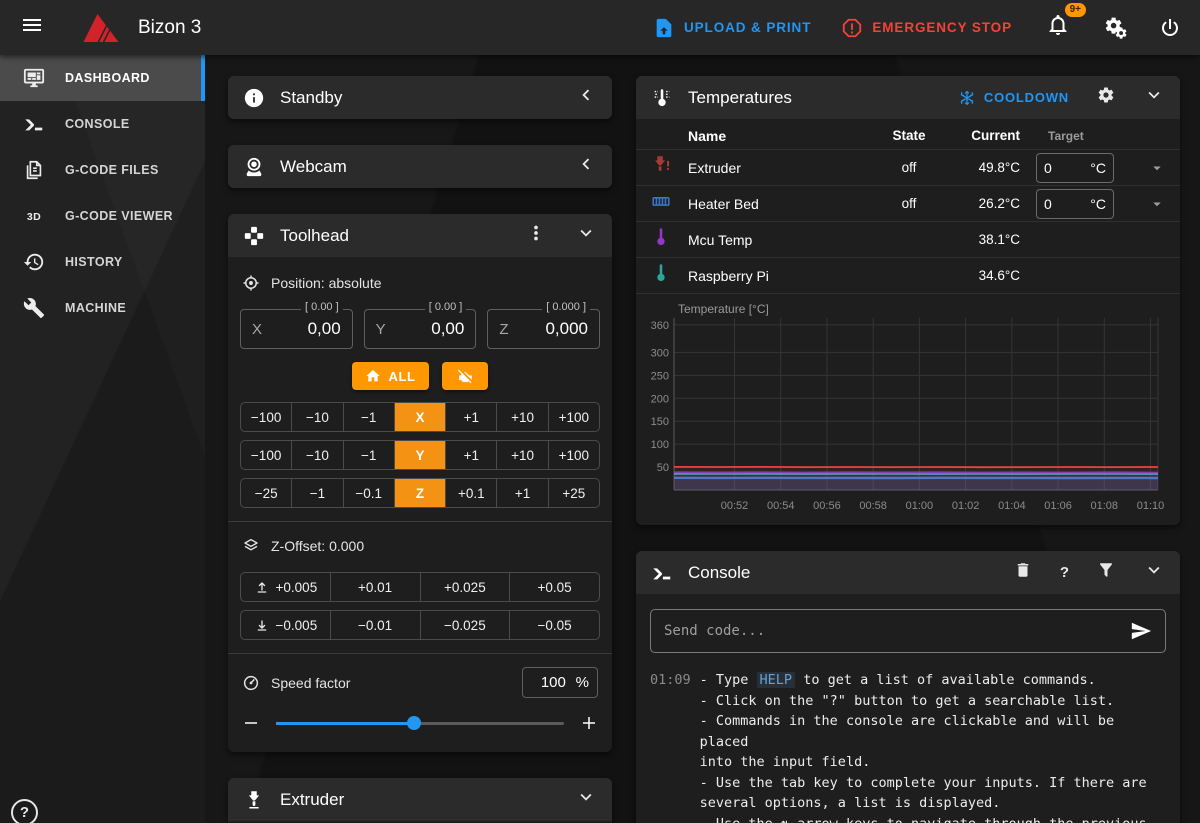 This screenshot has width=1200, height=823. Describe the element at coordinates (313, 166) in the screenshot. I see `webcam-title: Webcam` at that location.